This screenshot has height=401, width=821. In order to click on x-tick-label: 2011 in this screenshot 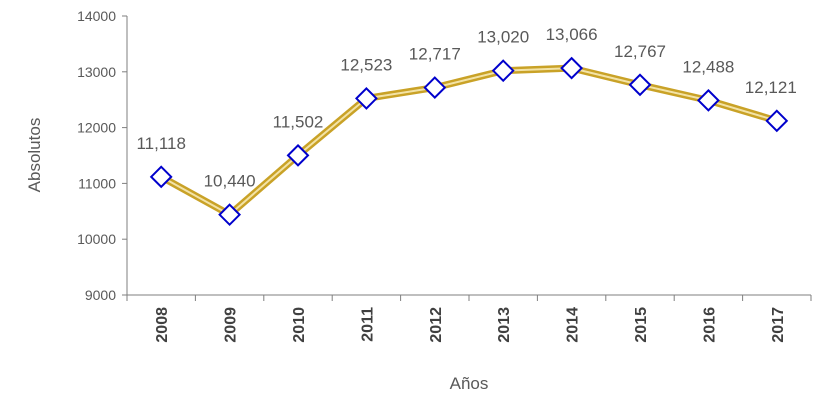, I will do `click(367, 324)`.